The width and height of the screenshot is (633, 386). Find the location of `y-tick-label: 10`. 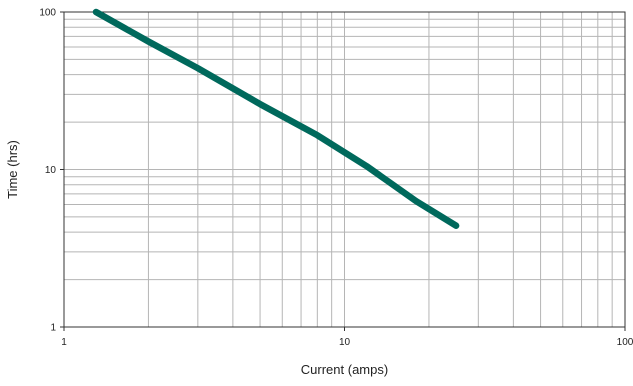

y-tick-label: 10 is located at coordinates (51, 170).